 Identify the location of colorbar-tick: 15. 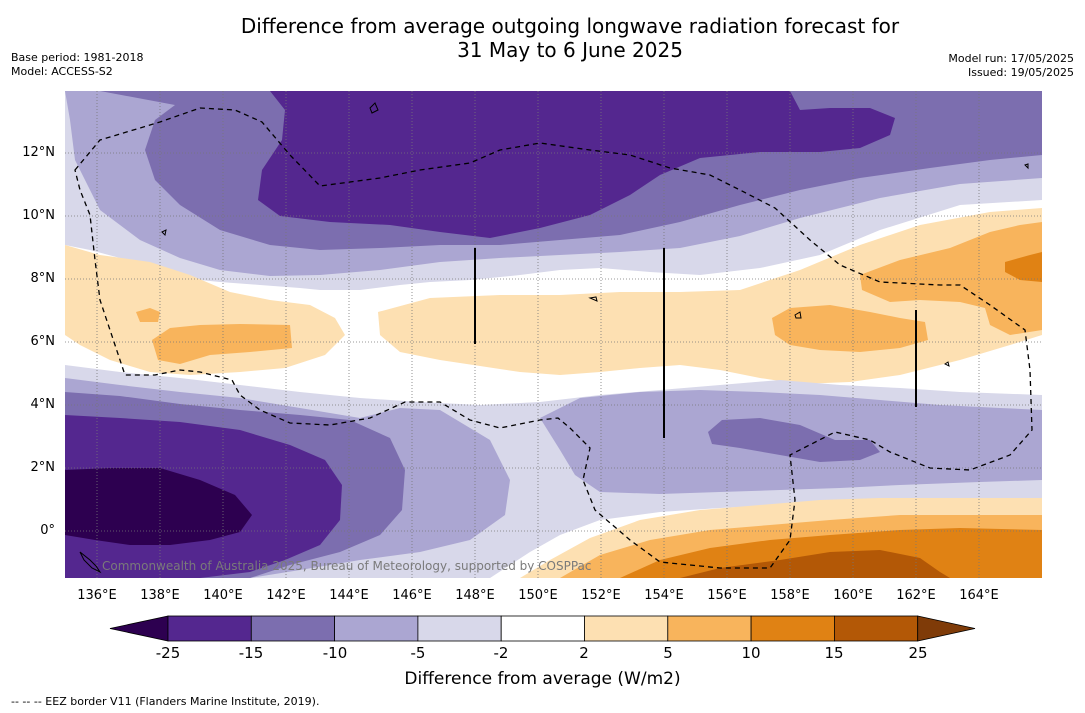
(834, 653).